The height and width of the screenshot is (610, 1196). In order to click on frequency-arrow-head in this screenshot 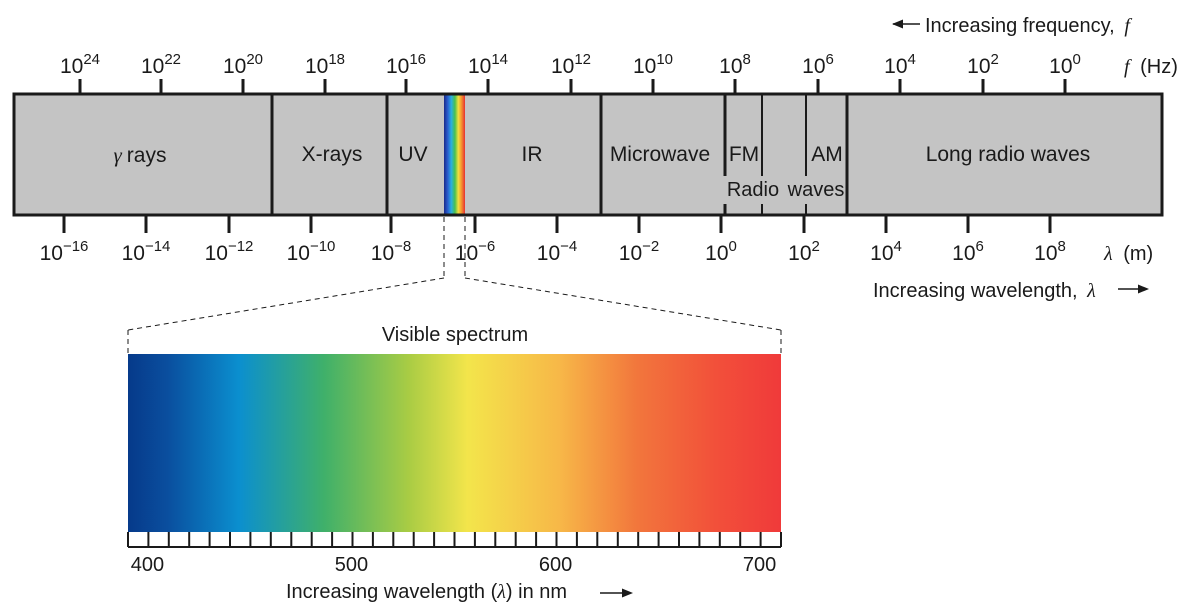, I will do `click(897, 24)`.